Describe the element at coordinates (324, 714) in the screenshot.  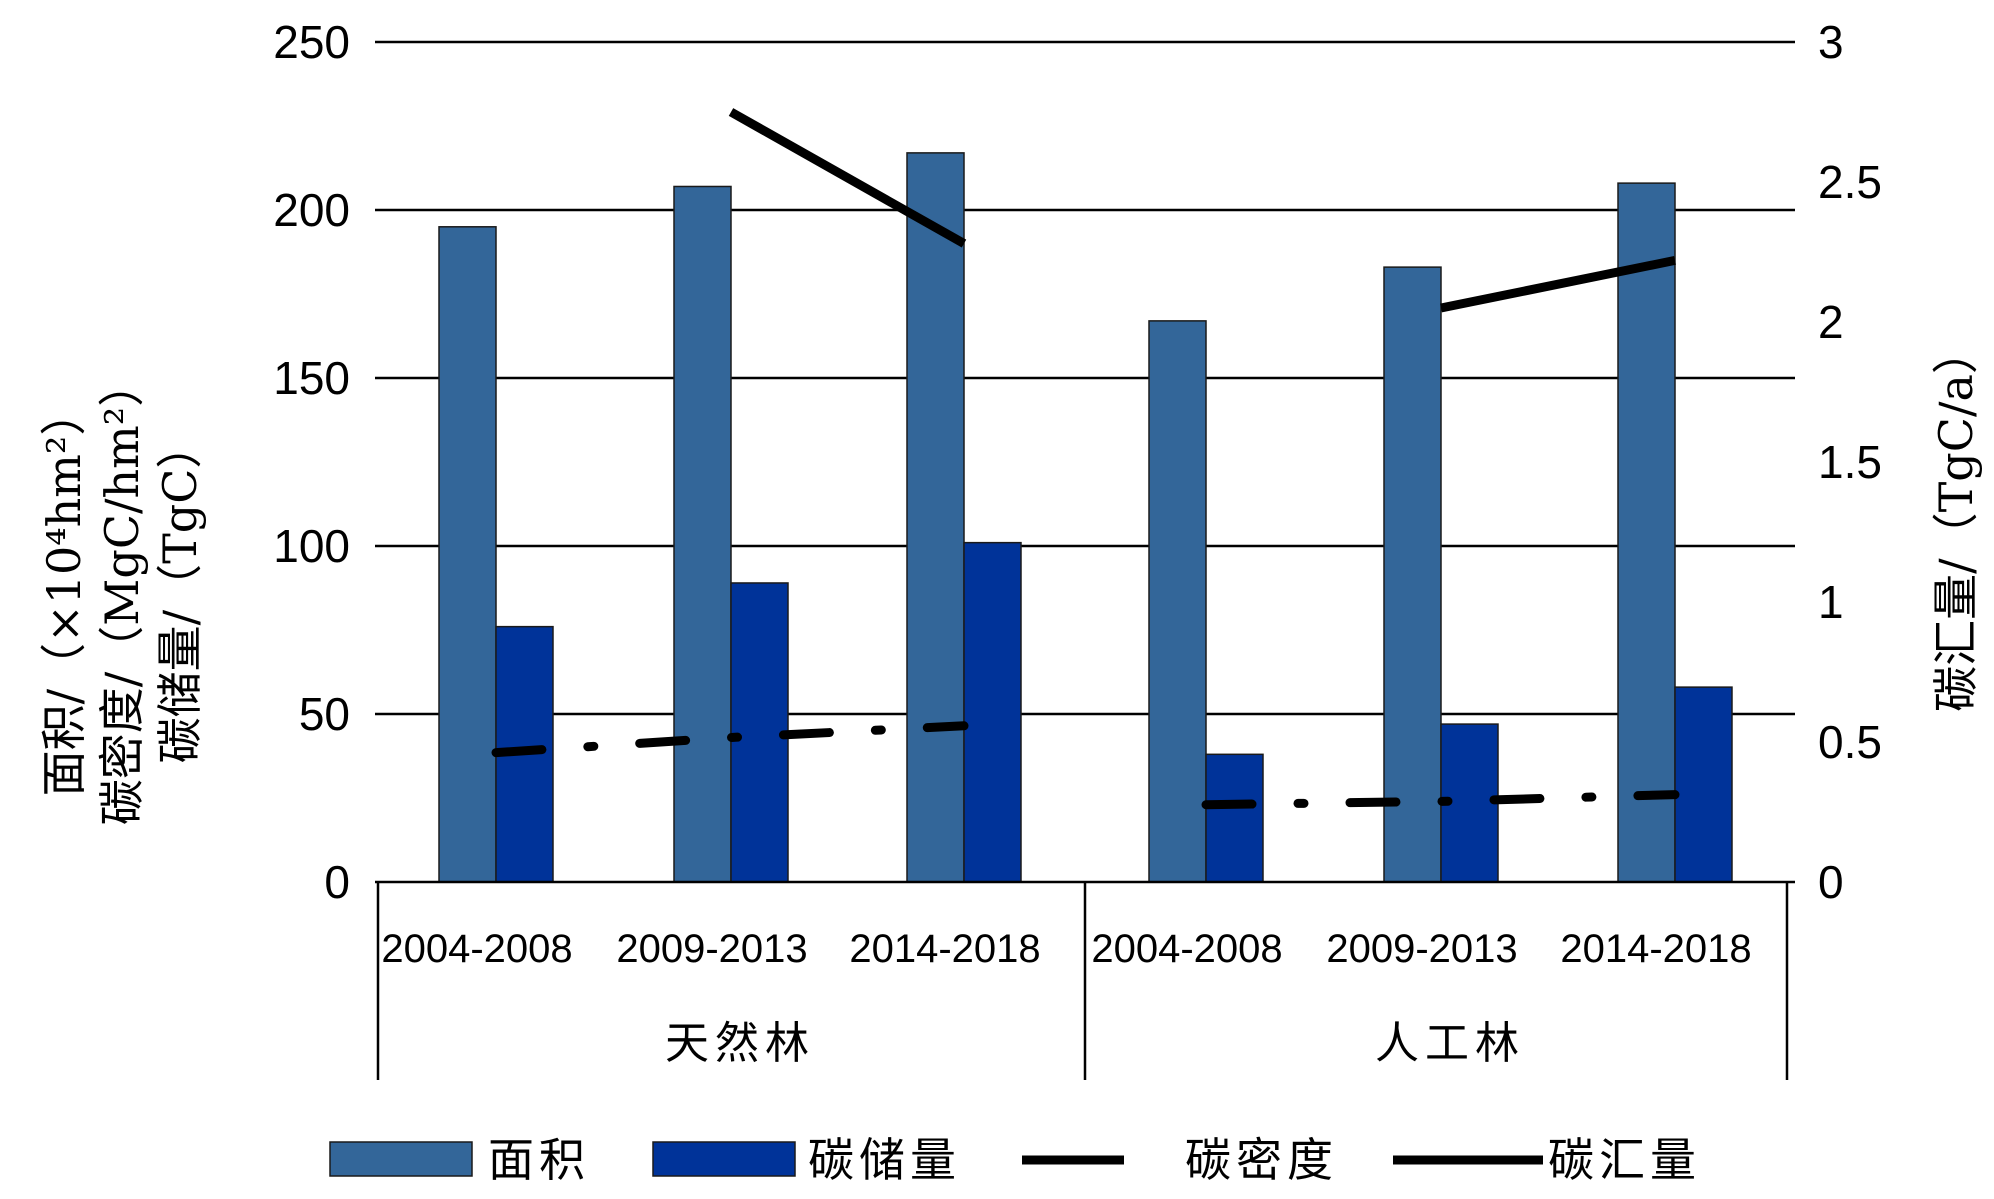
I see `left-tick-label: 50` at that location.